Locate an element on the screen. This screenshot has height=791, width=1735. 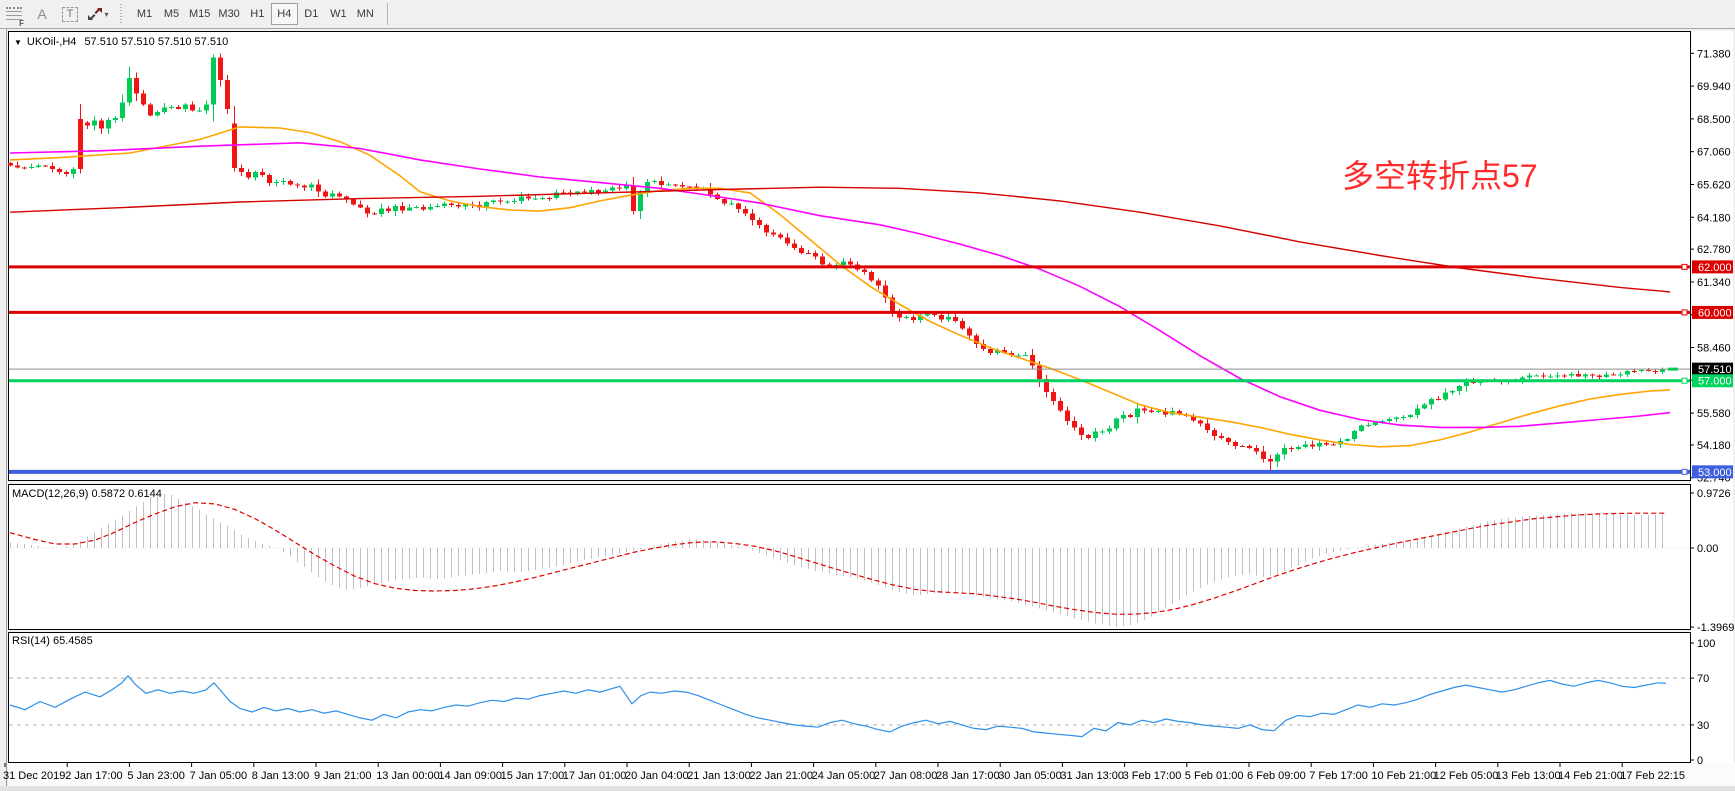
current-price-badge: 57.510 is located at coordinates (1712, 369).